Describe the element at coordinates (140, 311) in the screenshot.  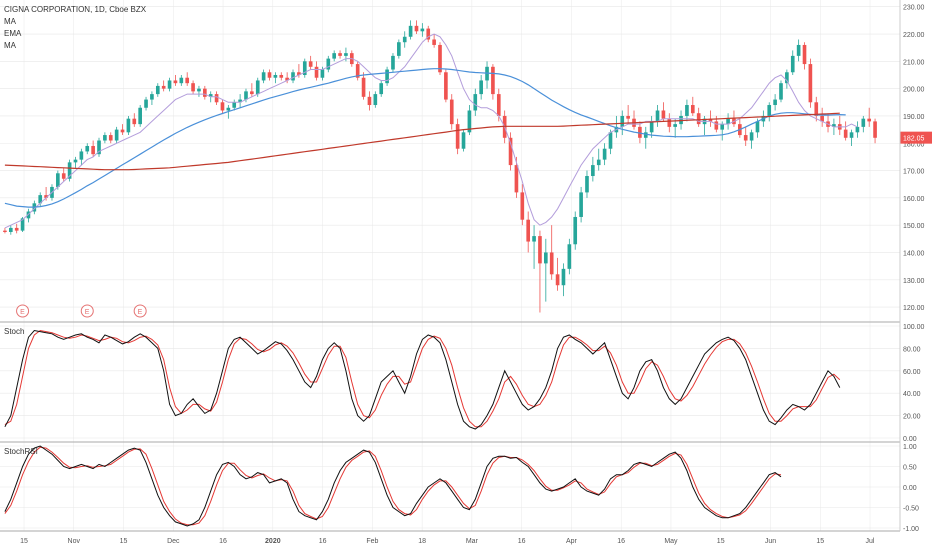
I see `earnings-marker` at that location.